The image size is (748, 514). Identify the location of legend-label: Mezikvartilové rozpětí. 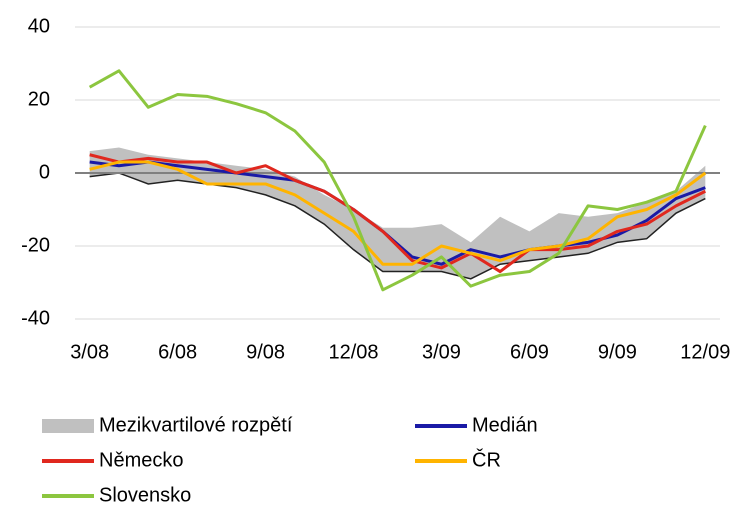
(196, 425).